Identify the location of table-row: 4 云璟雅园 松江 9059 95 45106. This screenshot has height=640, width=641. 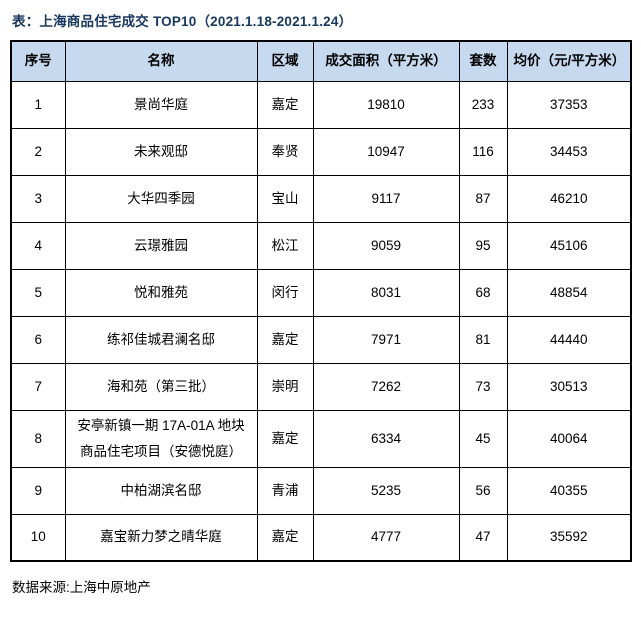
(321, 245).